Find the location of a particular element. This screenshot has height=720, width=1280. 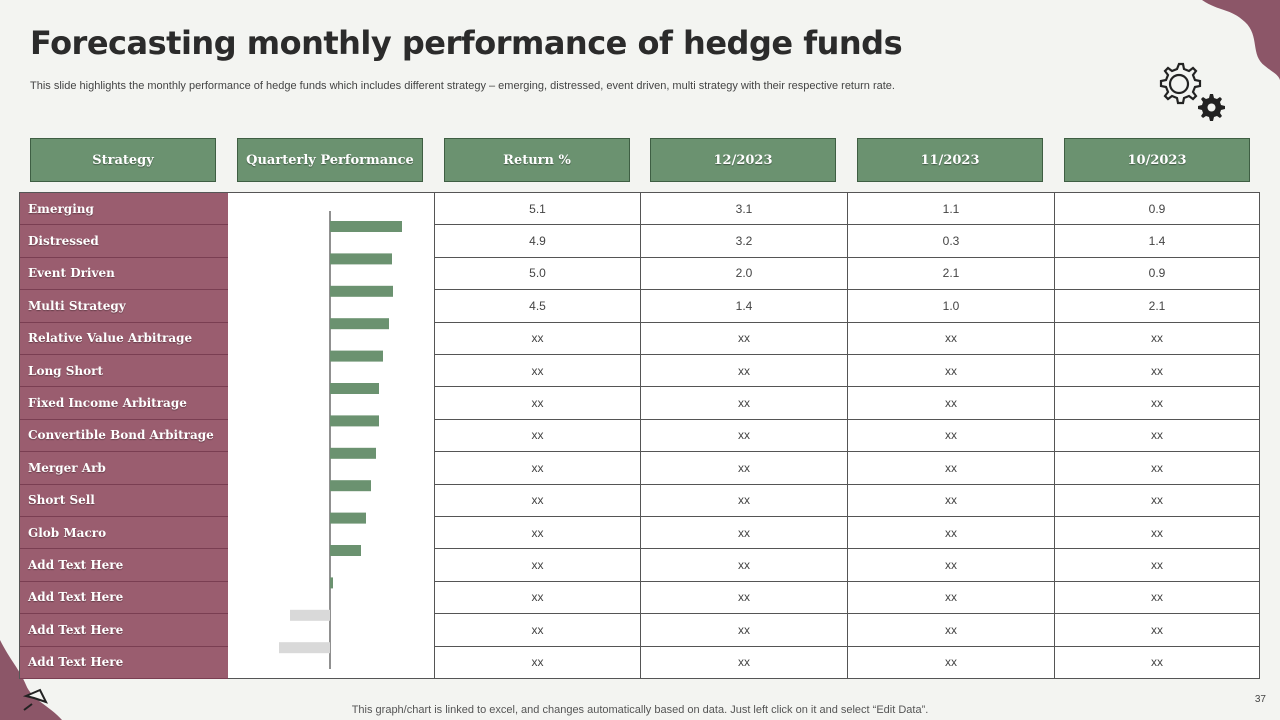

cell-m11: 2.1 is located at coordinates (950, 274).